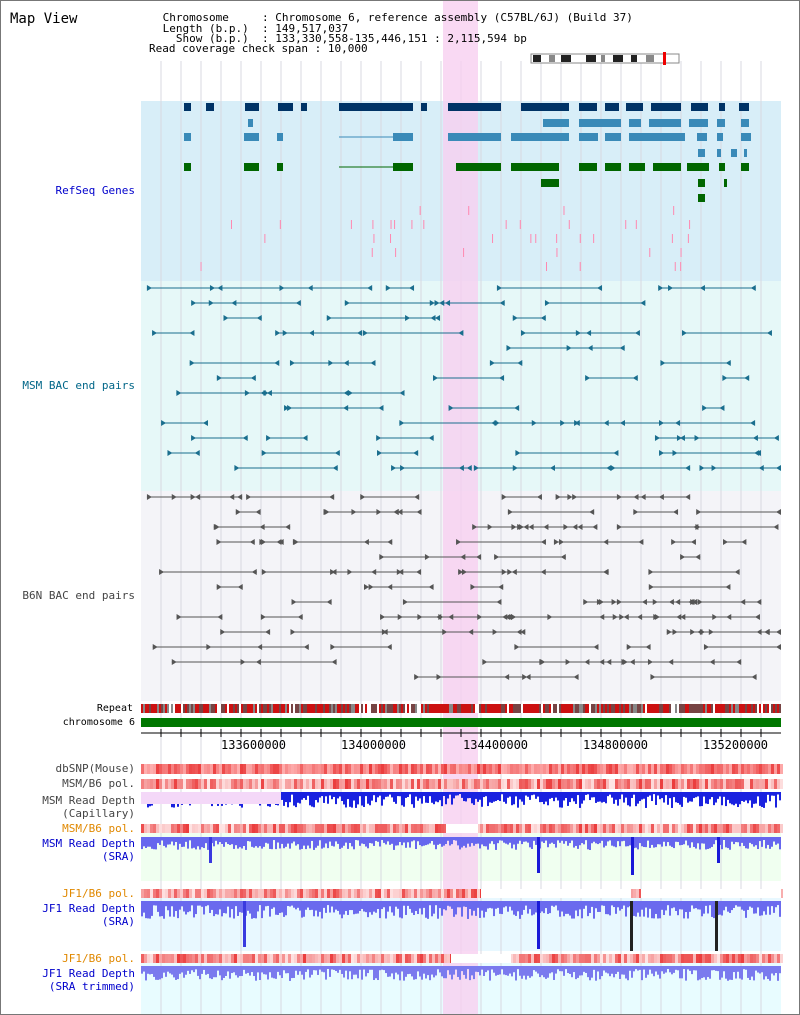 This screenshot has width=800, height=1015. What do you see at coordinates (95, 190) in the screenshot?
I see `label-refseq-genes: RefSeq Genes` at bounding box center [95, 190].